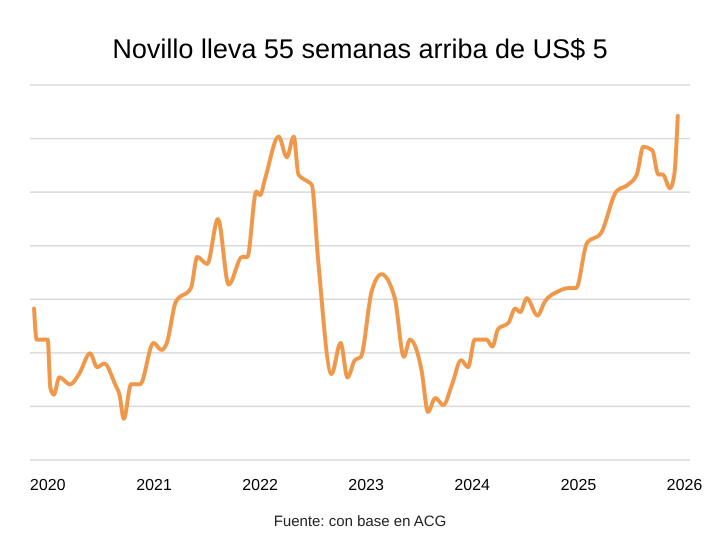 The width and height of the screenshot is (720, 540). Describe the element at coordinates (48, 485) in the screenshot. I see `x-tick-label: 2020` at that location.